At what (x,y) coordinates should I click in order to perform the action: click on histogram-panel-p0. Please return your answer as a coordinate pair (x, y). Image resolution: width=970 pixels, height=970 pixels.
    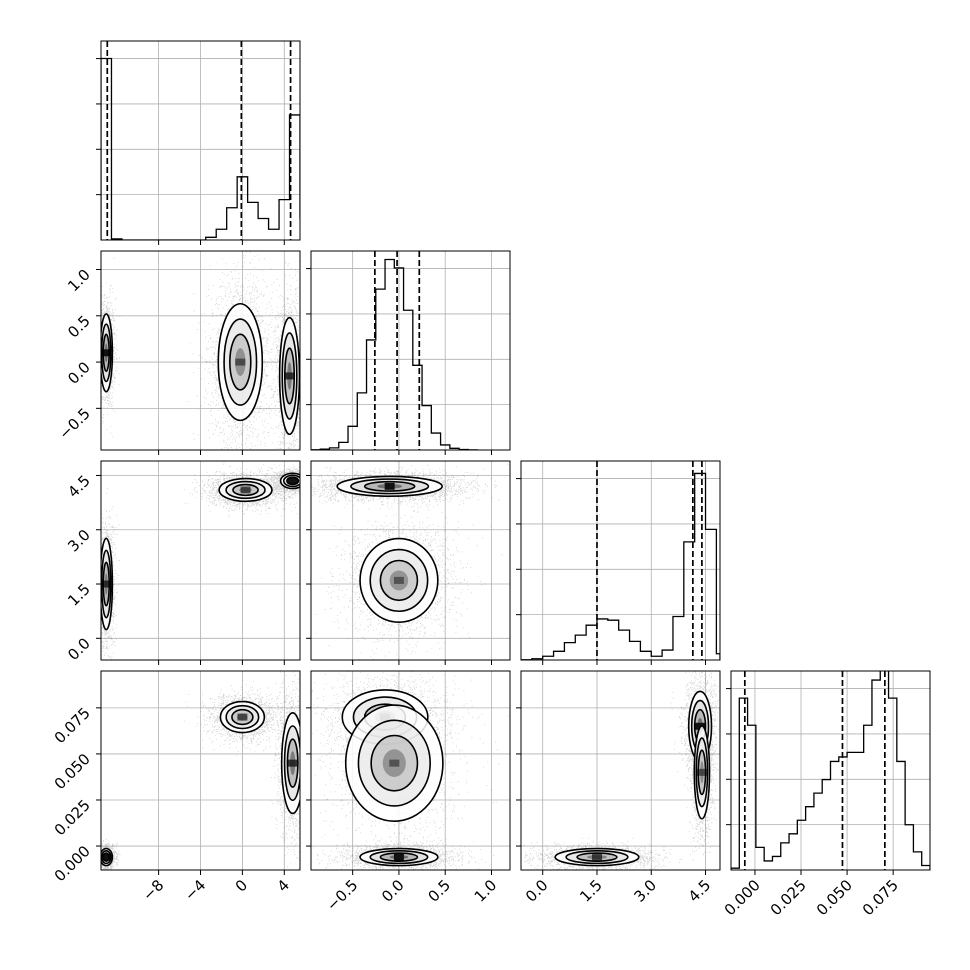
    Looking at the image, I should click on (198, 142).